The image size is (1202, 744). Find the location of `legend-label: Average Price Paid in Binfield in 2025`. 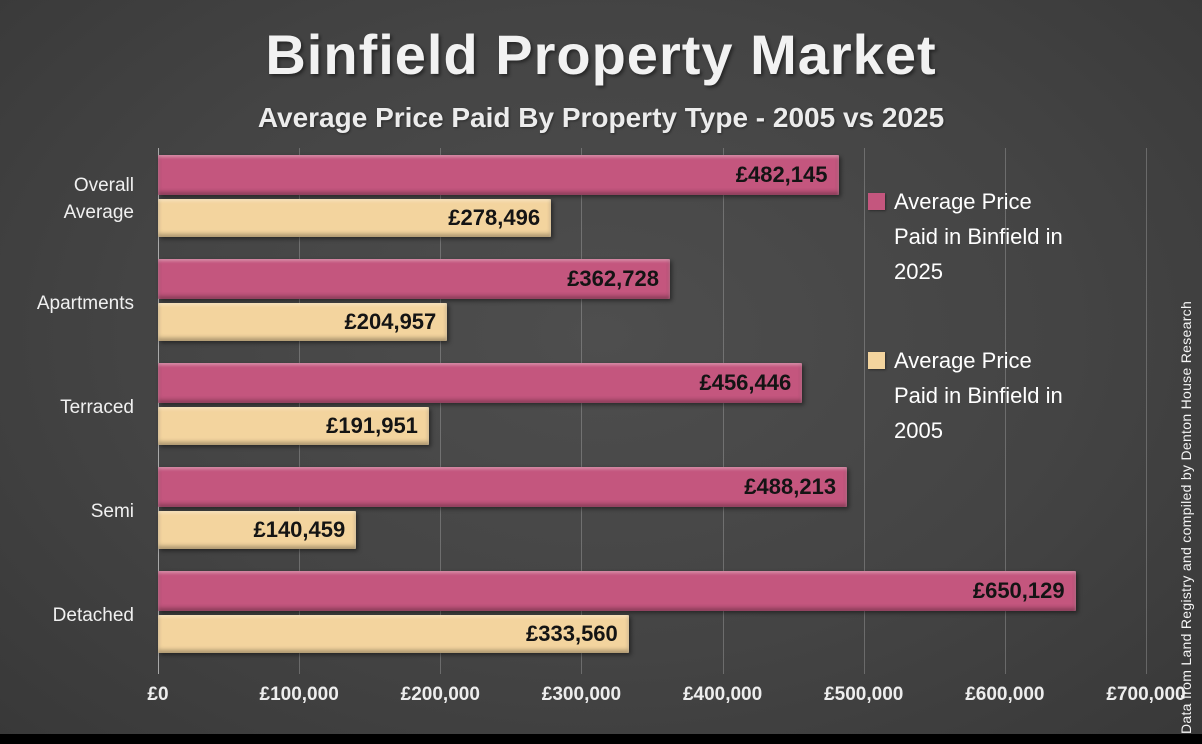

legend-label: Average Price Paid in Binfield in 2025 is located at coordinates (978, 236).